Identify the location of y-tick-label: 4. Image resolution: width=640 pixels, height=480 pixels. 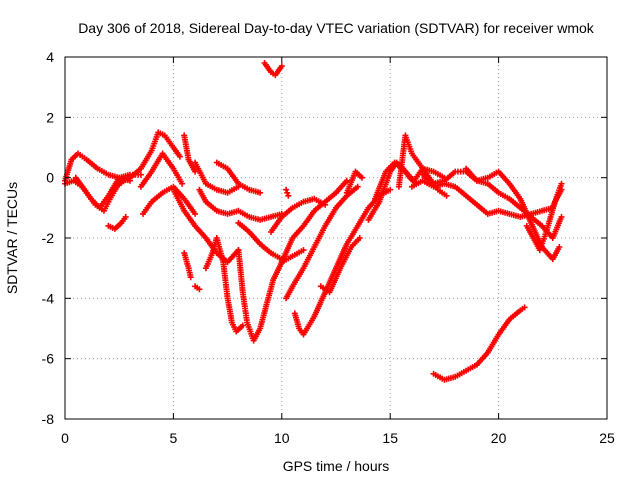
(50, 57).